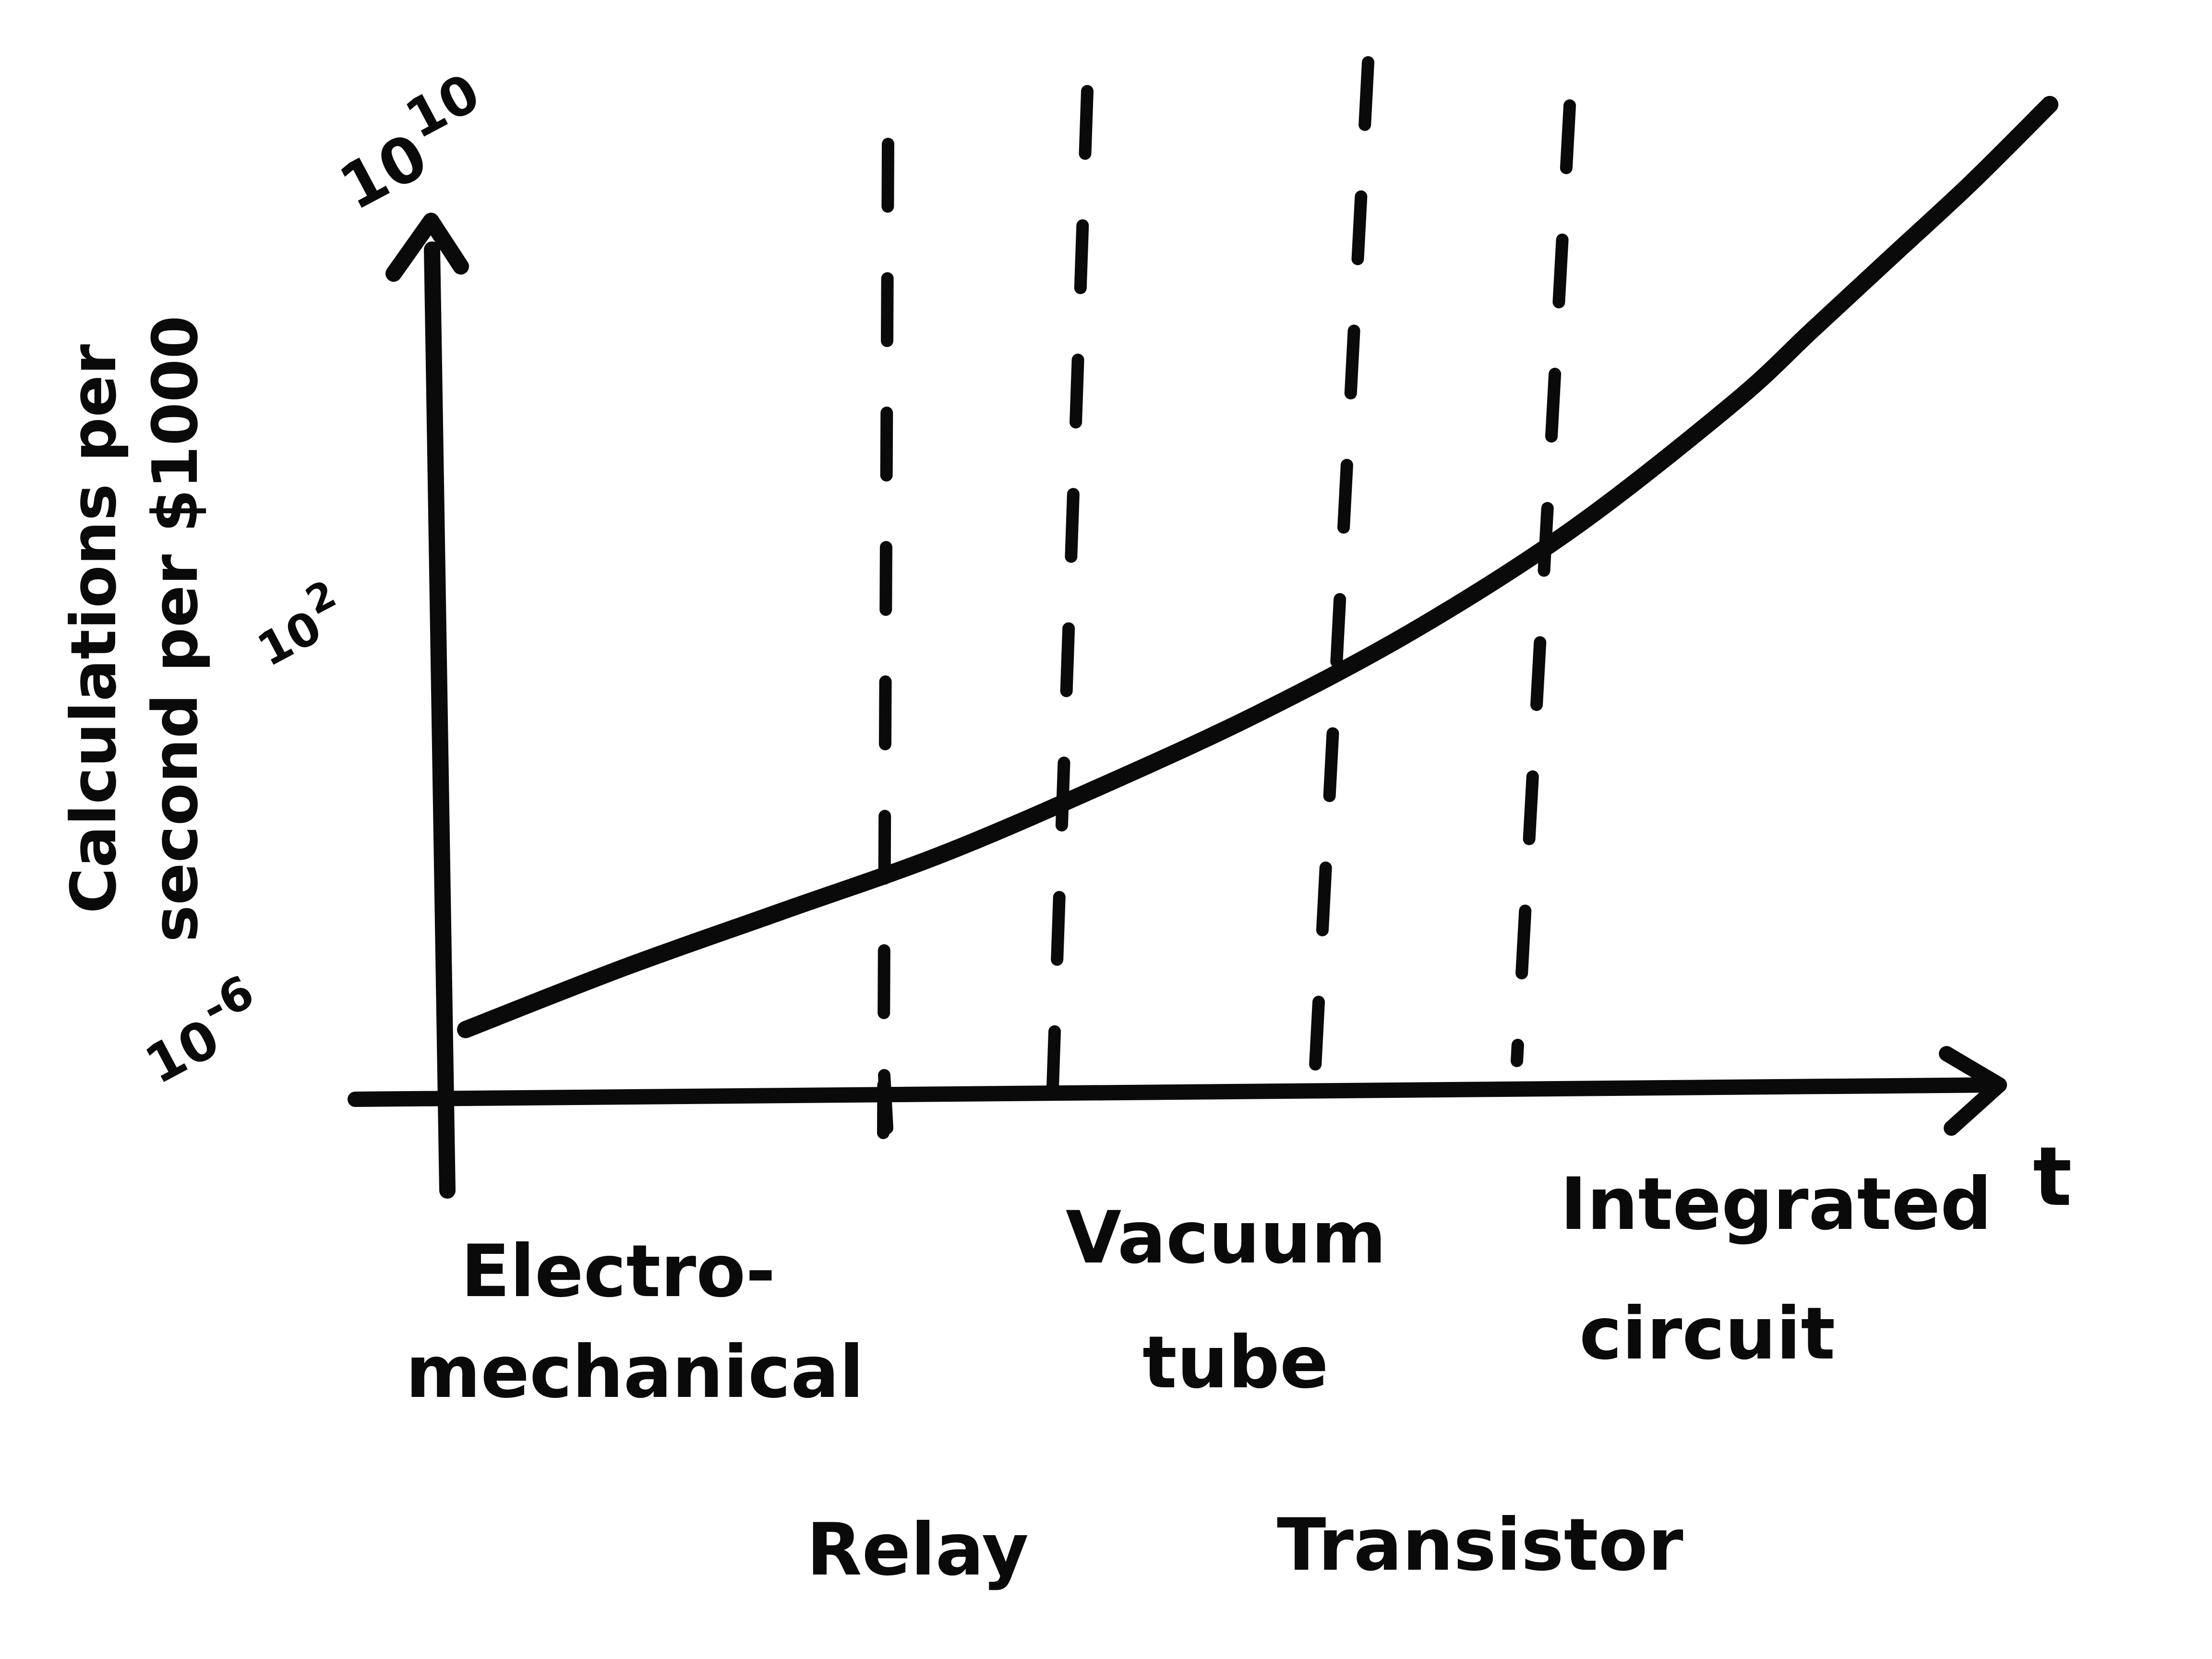 This screenshot has width=2212, height=1659. I want to click on x-axis-line, so click(1176, 1092).